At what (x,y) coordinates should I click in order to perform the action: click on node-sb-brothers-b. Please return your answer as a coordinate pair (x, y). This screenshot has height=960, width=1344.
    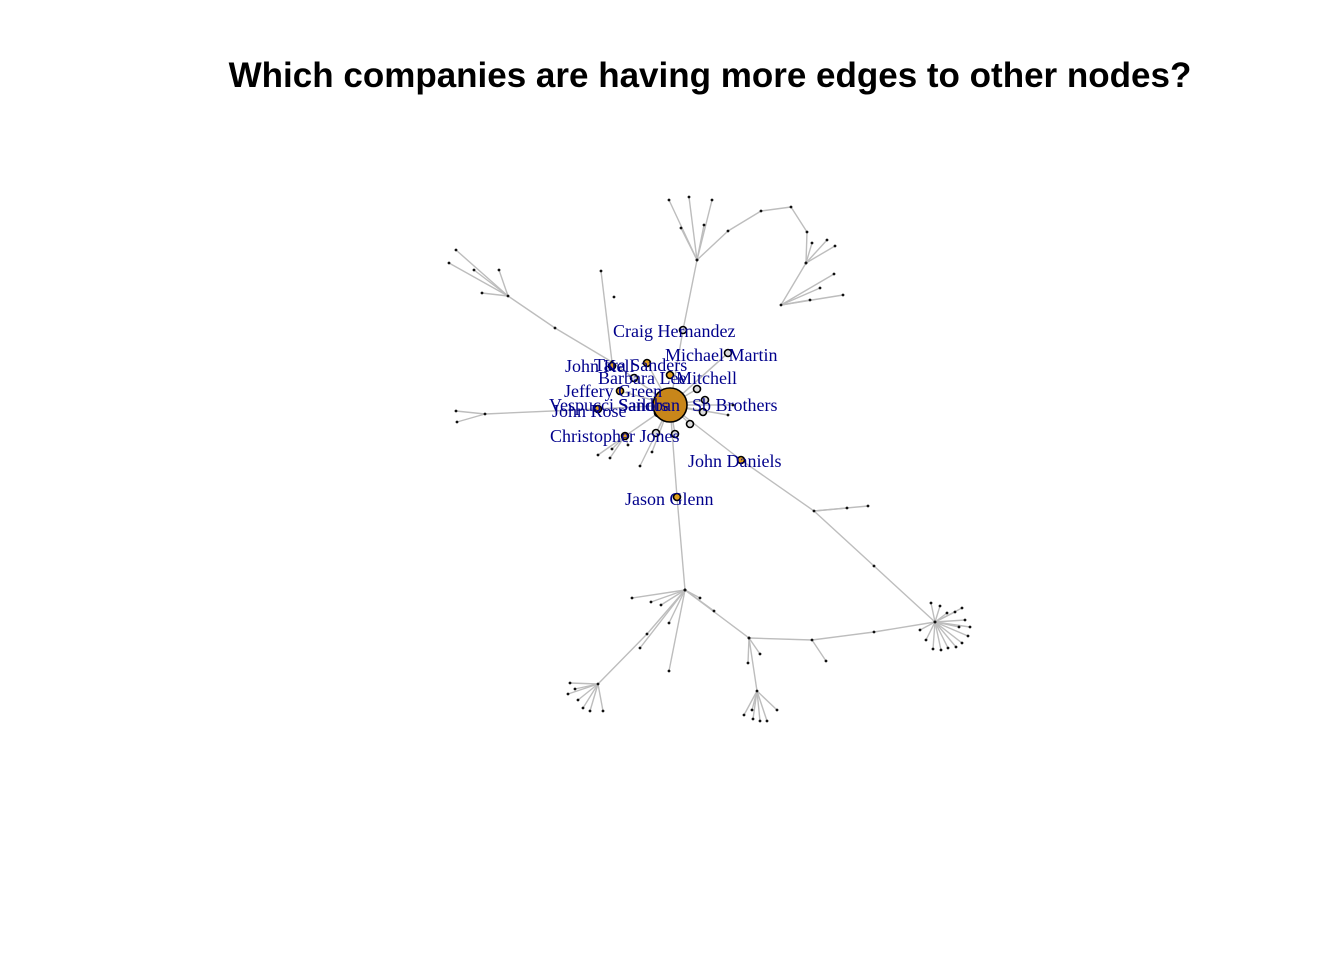
    Looking at the image, I should click on (703, 412).